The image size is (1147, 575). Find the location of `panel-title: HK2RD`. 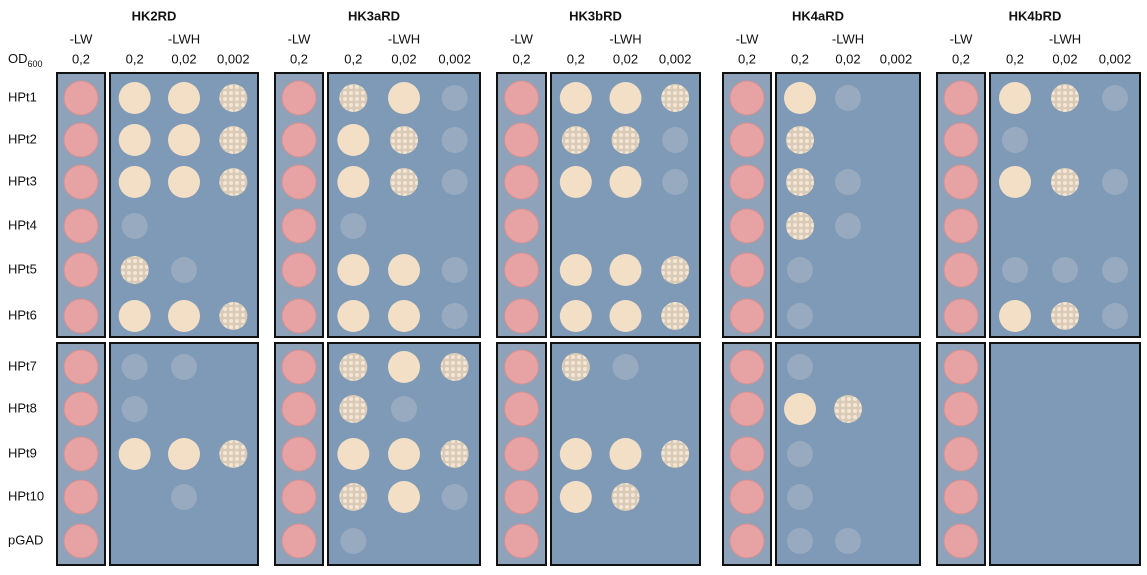

panel-title: HK2RD is located at coordinates (154, 15).